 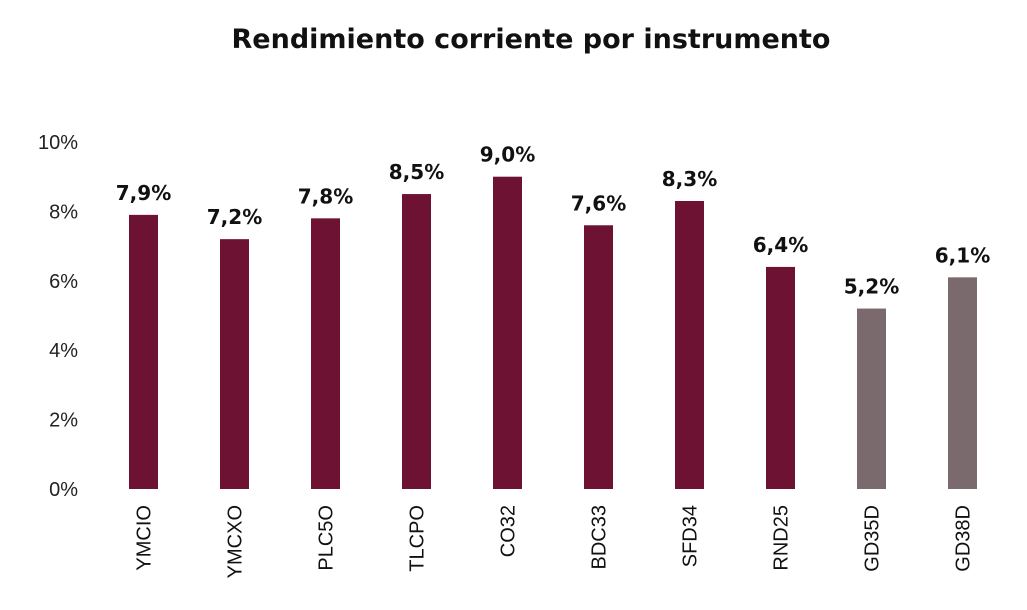 I want to click on data-label: 7,9%, so click(x=143, y=193).